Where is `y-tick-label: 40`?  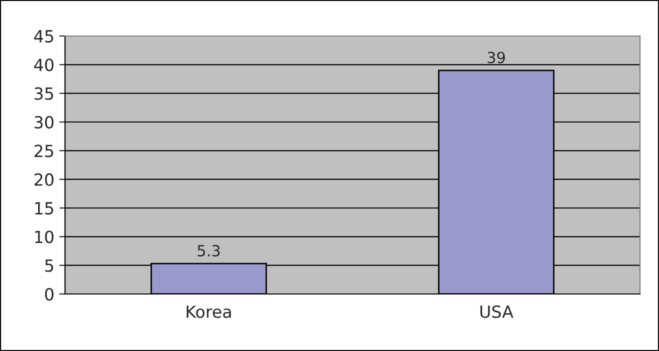
y-tick-label: 40 is located at coordinates (44, 65).